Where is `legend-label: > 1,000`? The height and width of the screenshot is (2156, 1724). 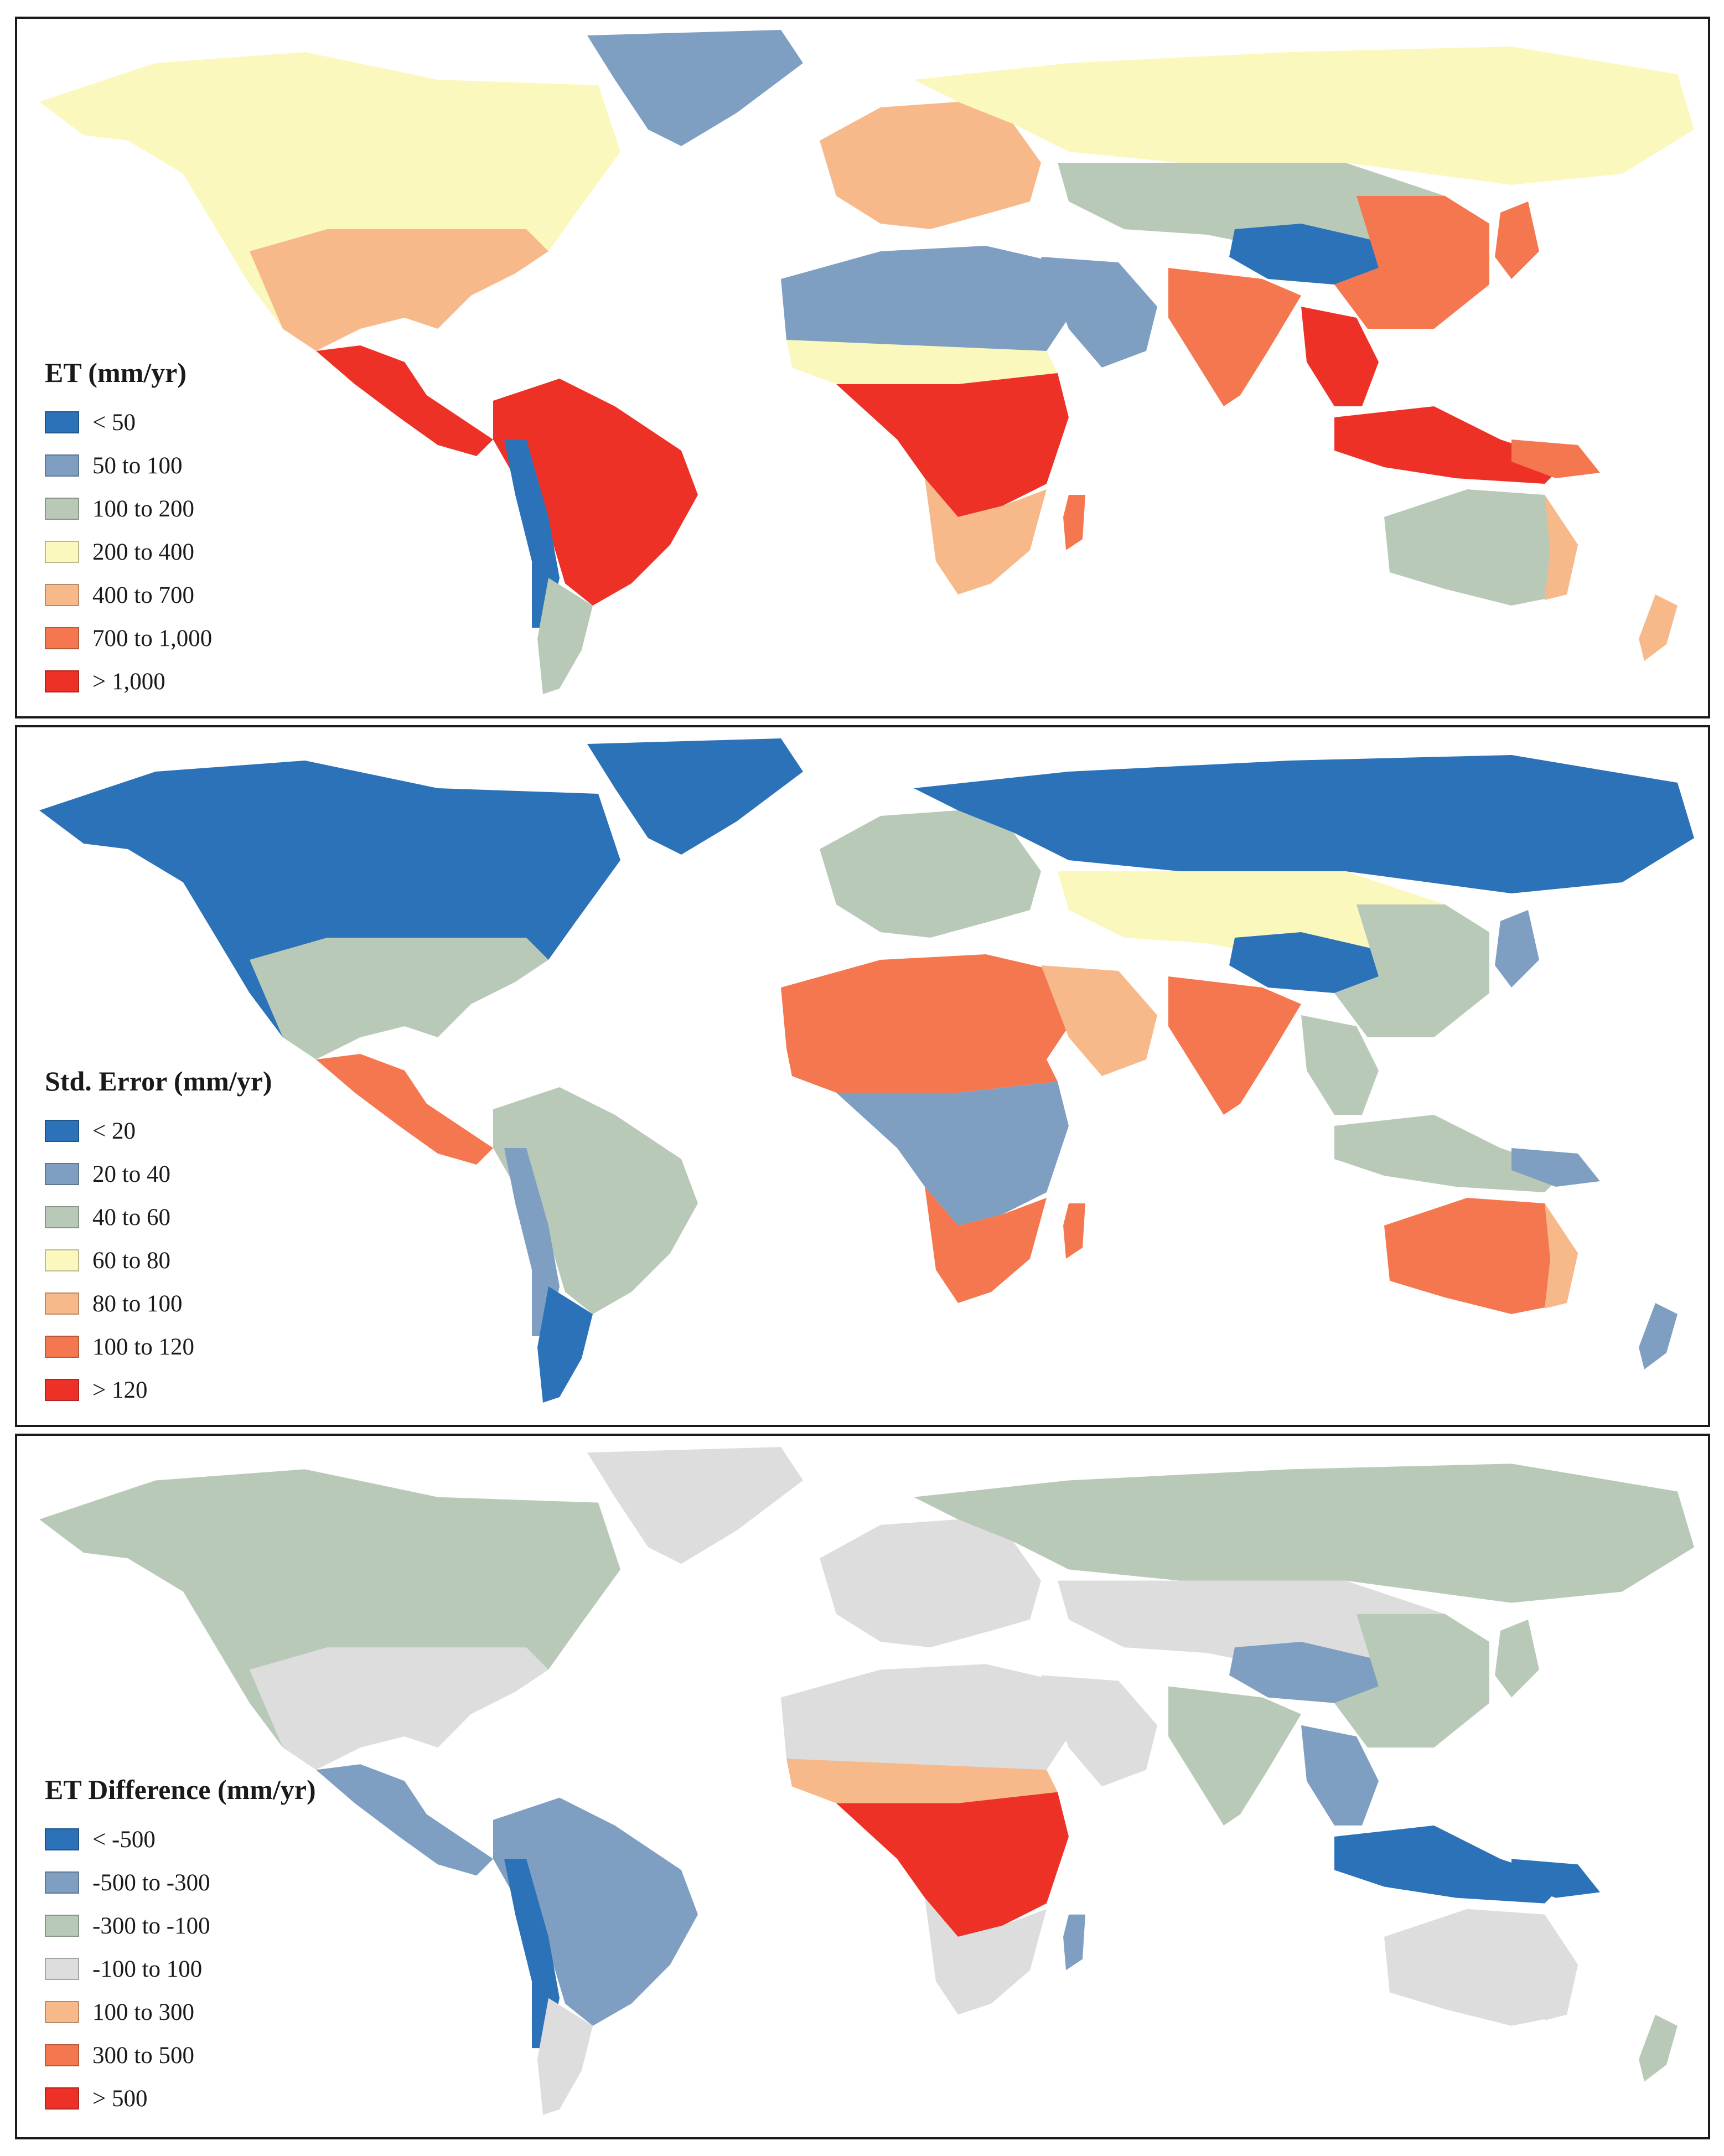
legend-label: > 1,000 is located at coordinates (128, 681).